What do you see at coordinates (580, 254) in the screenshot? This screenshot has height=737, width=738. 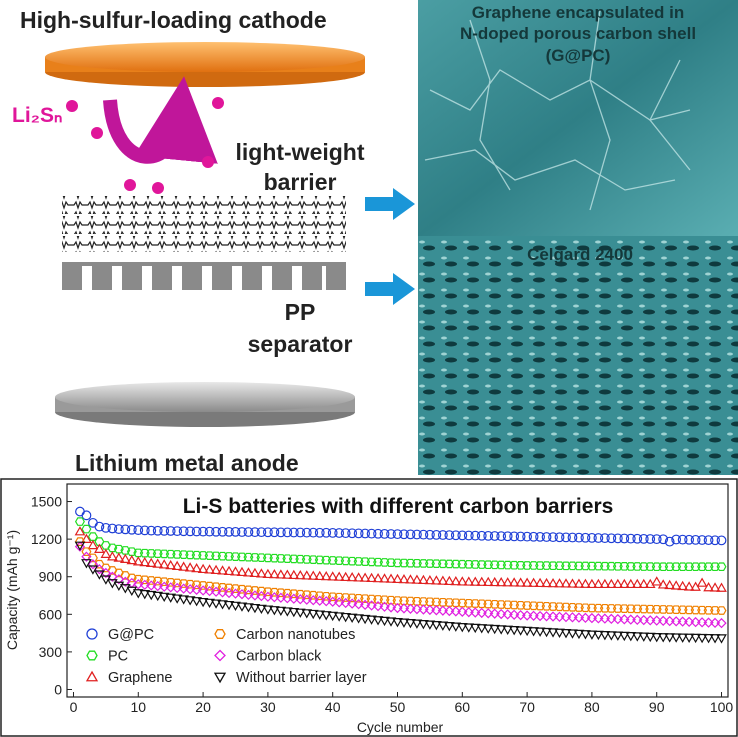 I see `sem-label: Celgard 2400` at bounding box center [580, 254].